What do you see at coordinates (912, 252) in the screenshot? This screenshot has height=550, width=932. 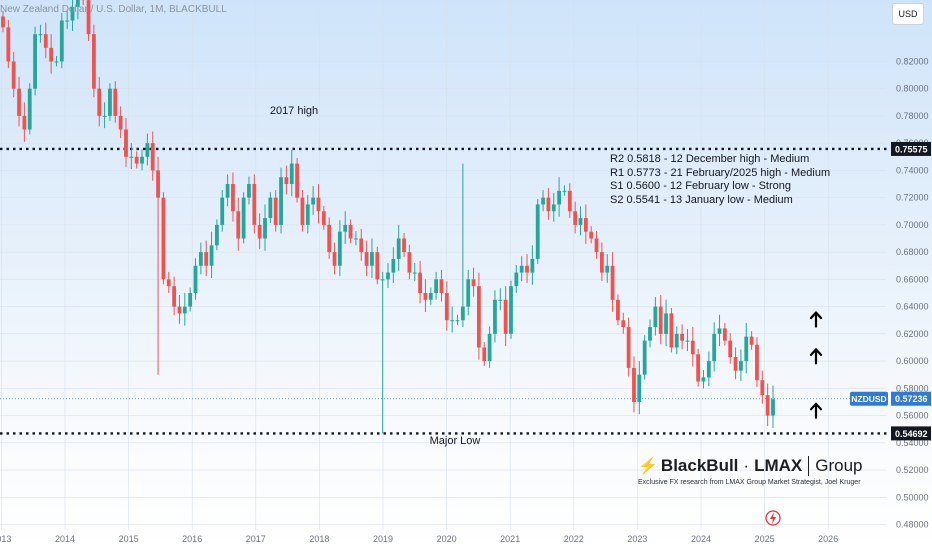 I see `y-tick-label: 0.68000` at bounding box center [912, 252].